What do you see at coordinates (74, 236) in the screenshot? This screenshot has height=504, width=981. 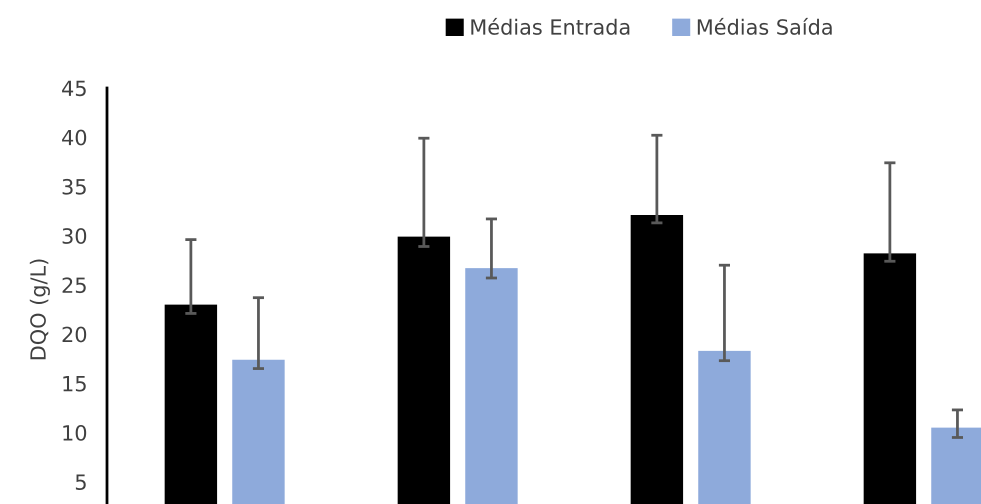 I see `y-tick-label: 30` at bounding box center [74, 236].